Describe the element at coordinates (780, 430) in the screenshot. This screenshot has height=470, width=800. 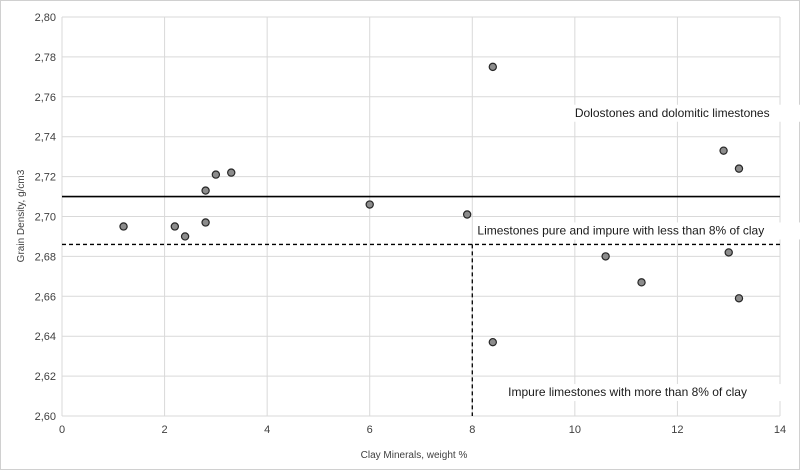
I see `x-tick-label: 14` at that location.